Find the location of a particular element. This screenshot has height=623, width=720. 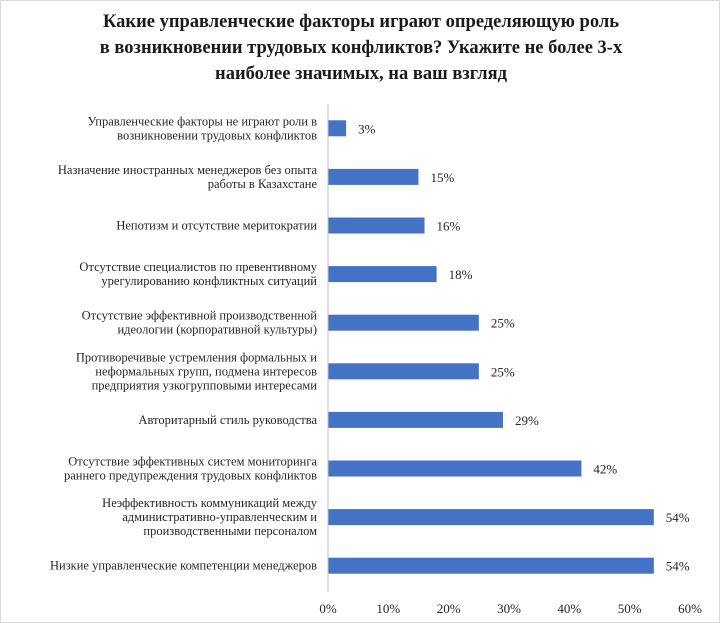

x-tick-label-6: 50% is located at coordinates (630, 608).